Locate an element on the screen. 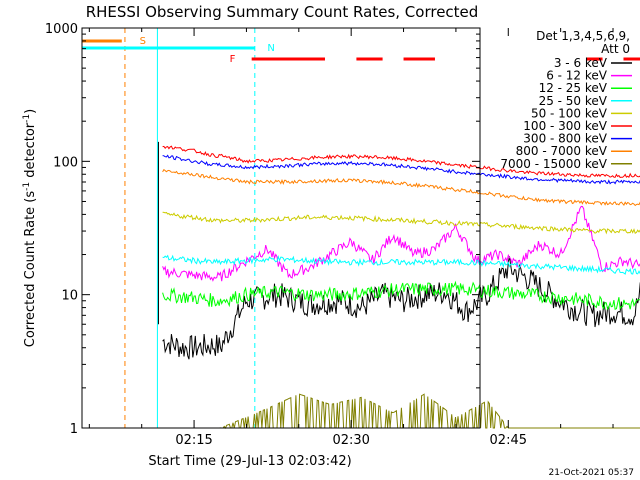 The width and height of the screenshot is (640, 480). series-line-7000-15000-kev is located at coordinates (401, 411).